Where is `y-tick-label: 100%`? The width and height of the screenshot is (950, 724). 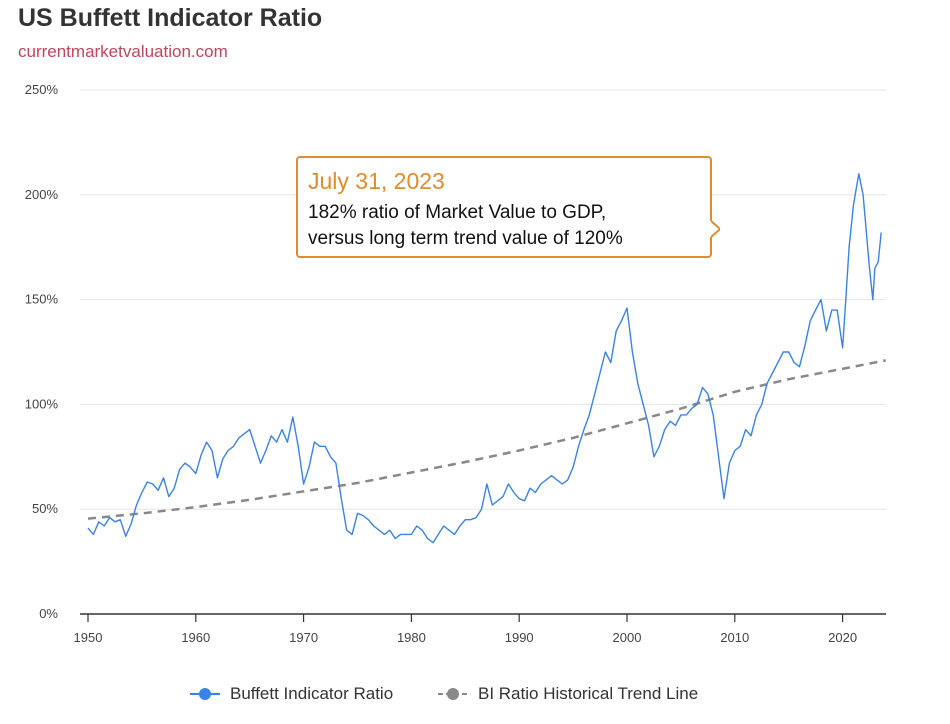
y-tick-label: 100% is located at coordinates (42, 403).